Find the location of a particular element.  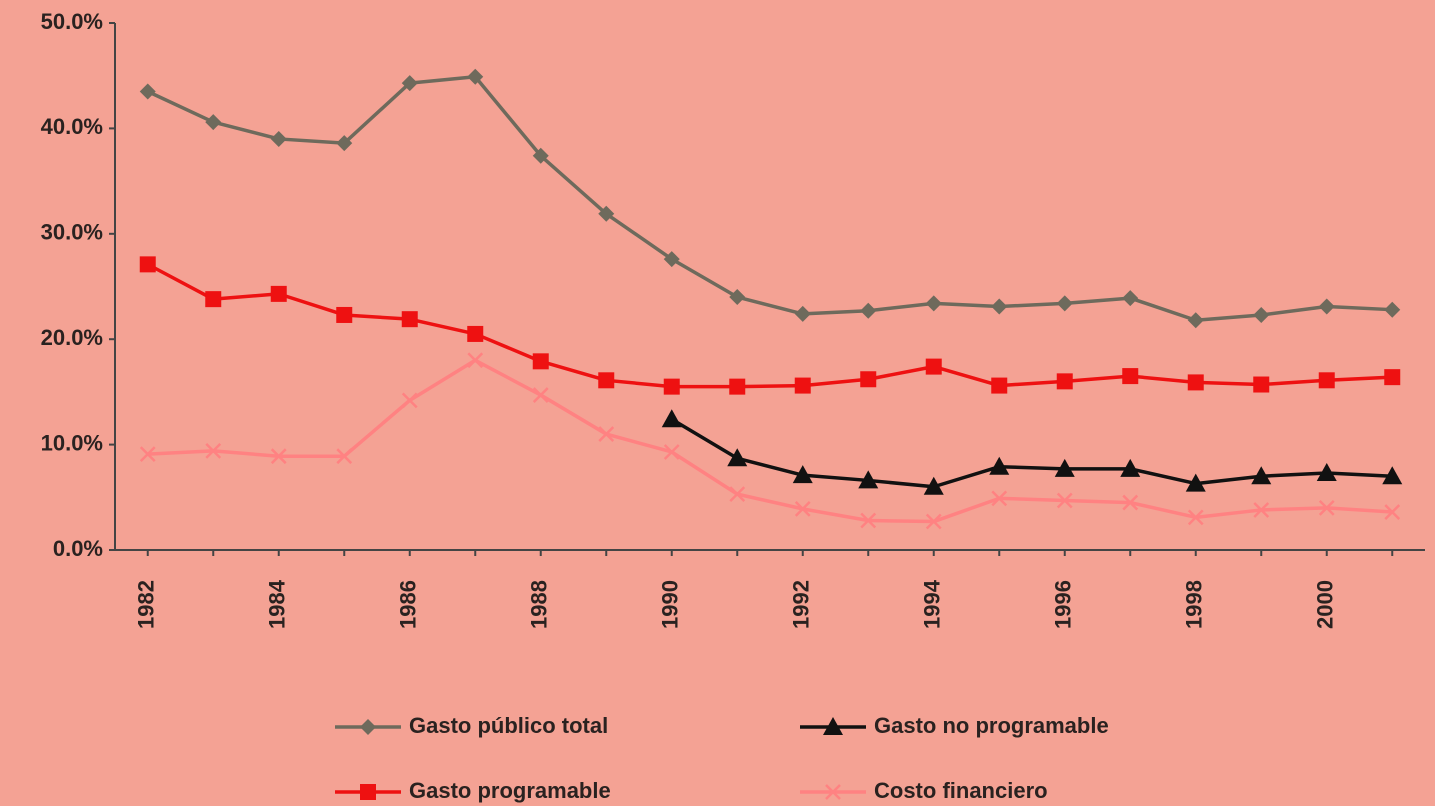

legend-item: Costo financiero is located at coordinates (924, 790).